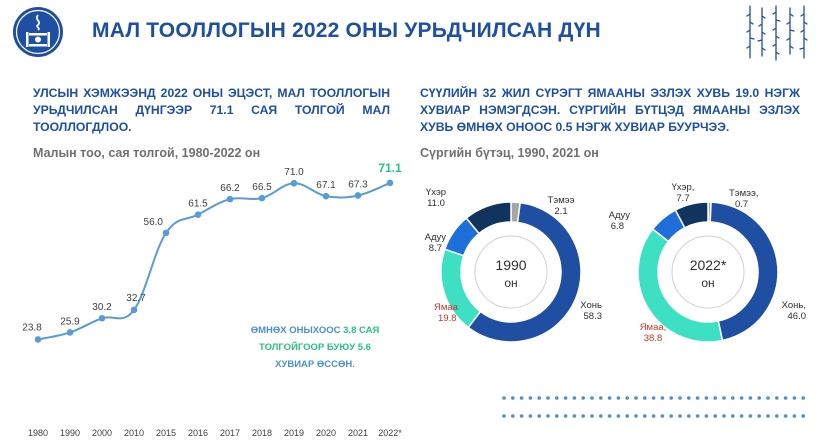 Image resolution: width=825 pixels, height=444 pixels. I want to click on donut-center, so click(708, 272).